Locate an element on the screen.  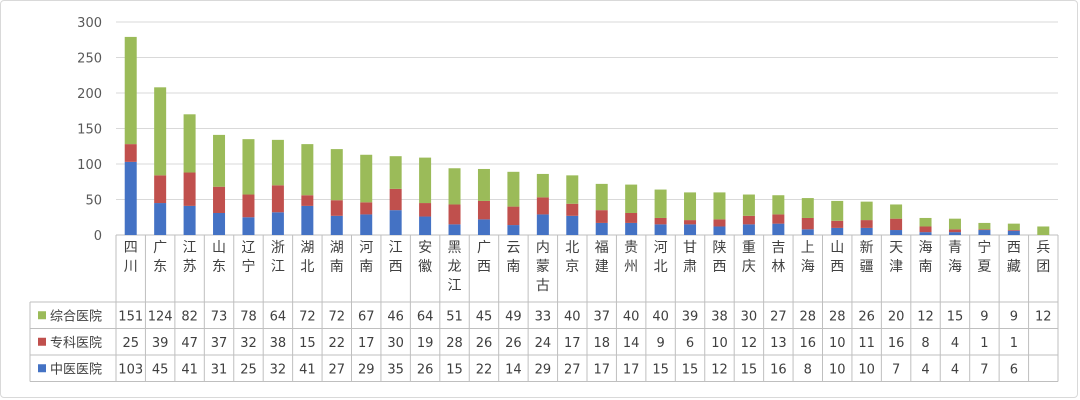
category-label: 黑龙江 is located at coordinates (455, 267).